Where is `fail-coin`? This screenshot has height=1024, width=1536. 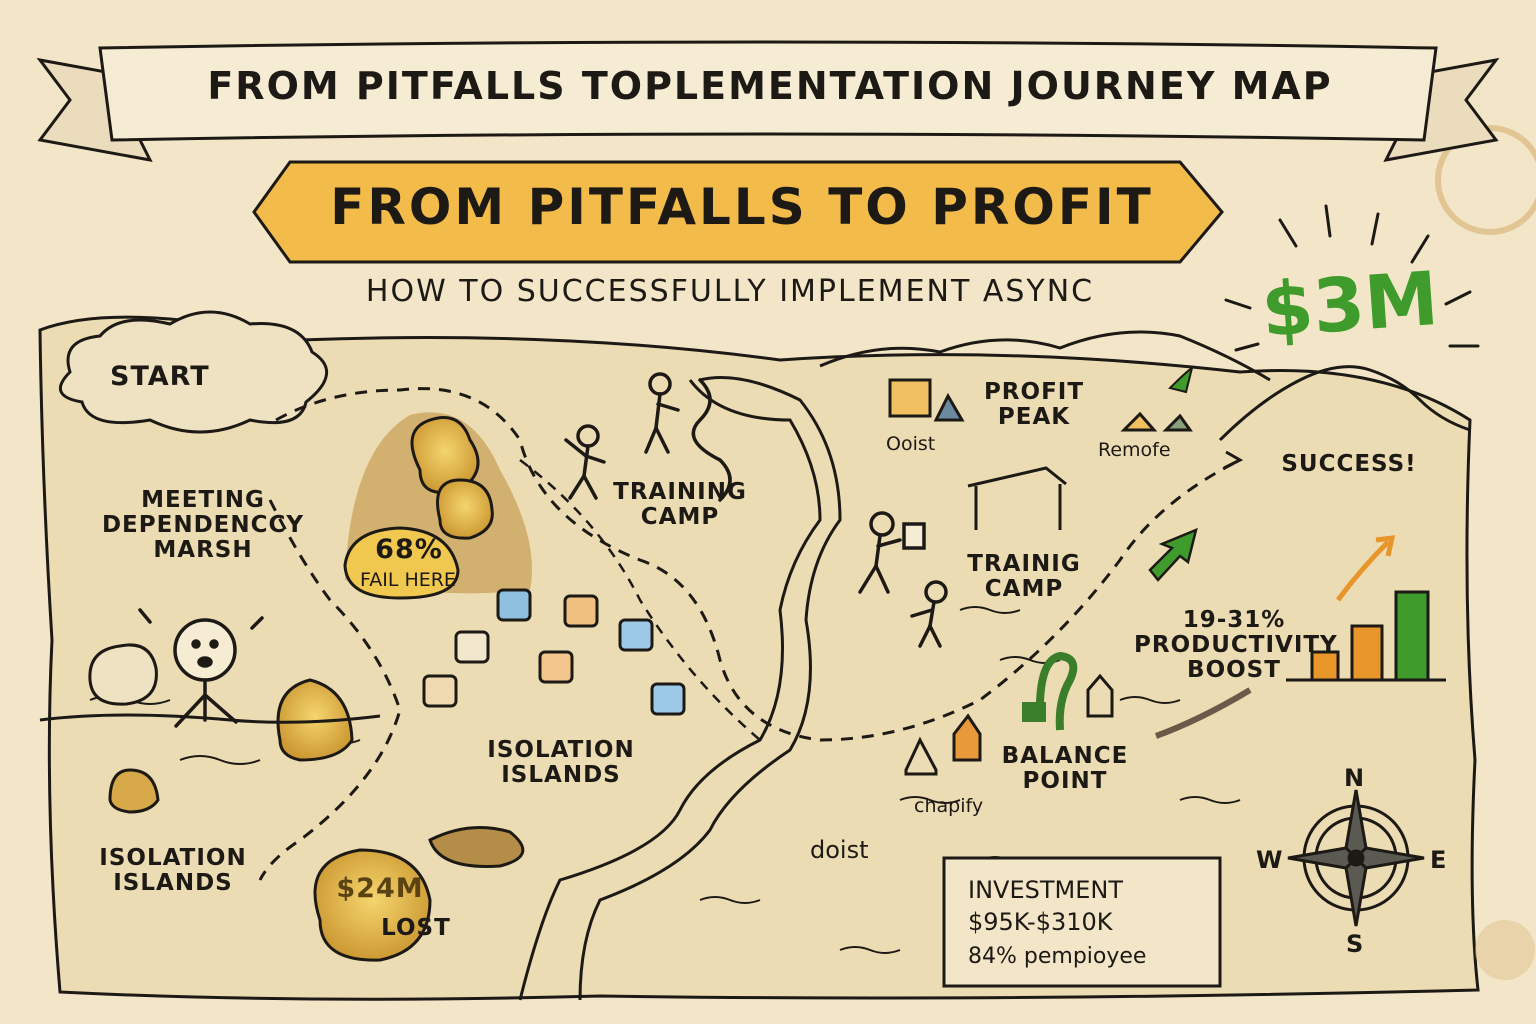 fail-coin is located at coordinates (401, 563).